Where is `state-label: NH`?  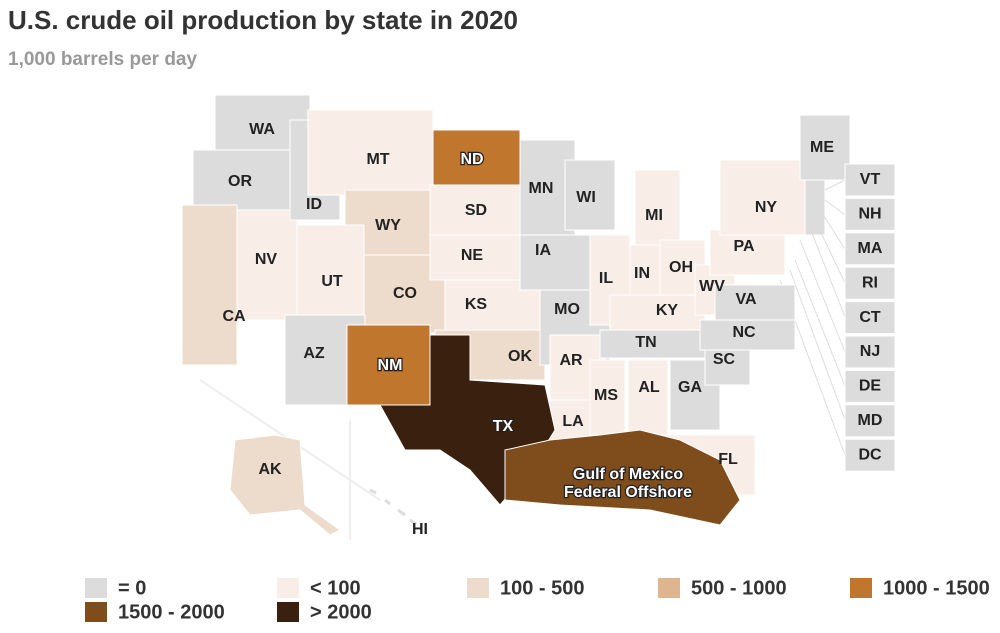 state-label: NH is located at coordinates (869, 214).